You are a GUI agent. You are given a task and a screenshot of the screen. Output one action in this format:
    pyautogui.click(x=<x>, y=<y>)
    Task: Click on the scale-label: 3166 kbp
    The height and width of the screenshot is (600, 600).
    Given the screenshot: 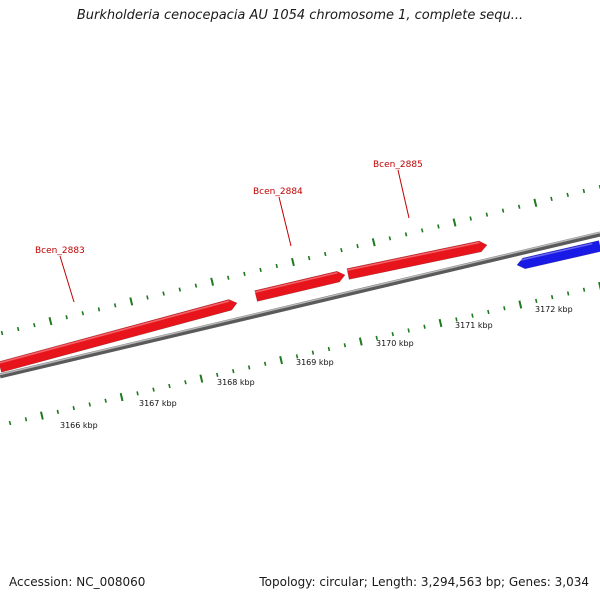 What is the action you would take?
    pyautogui.click(x=79, y=425)
    